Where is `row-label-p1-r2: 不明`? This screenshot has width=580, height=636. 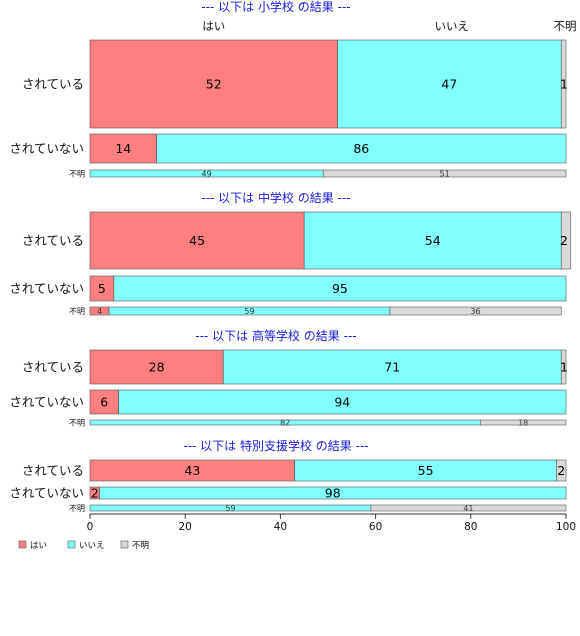
row-label-p1-r2: 不明 is located at coordinates (77, 311).